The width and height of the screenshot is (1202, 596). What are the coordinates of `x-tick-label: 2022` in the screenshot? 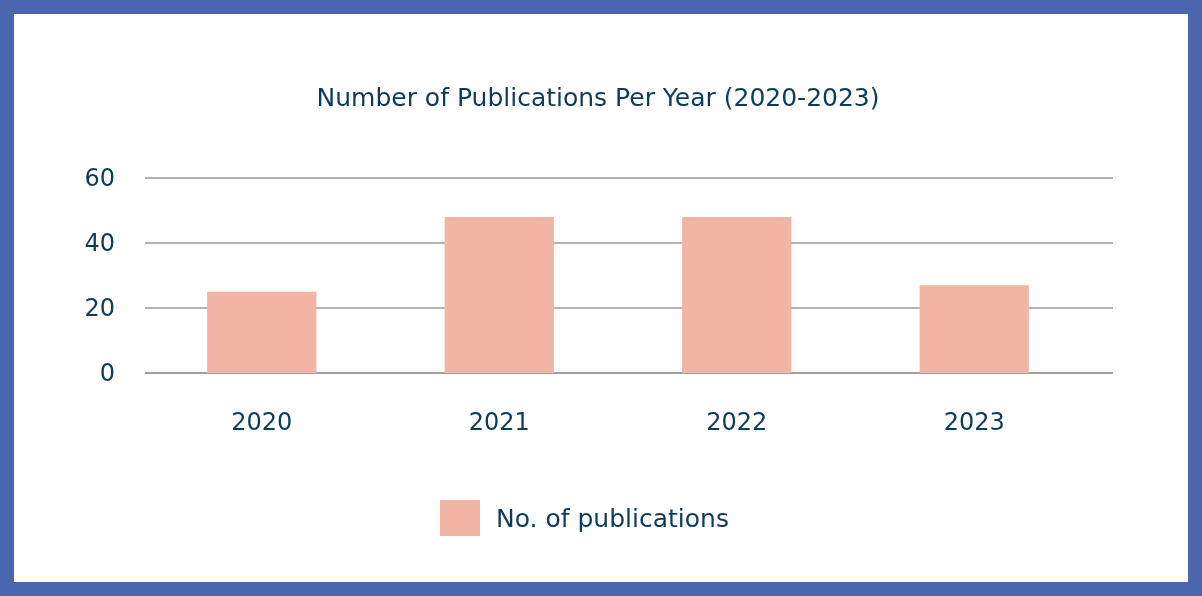 It's located at (737, 422).